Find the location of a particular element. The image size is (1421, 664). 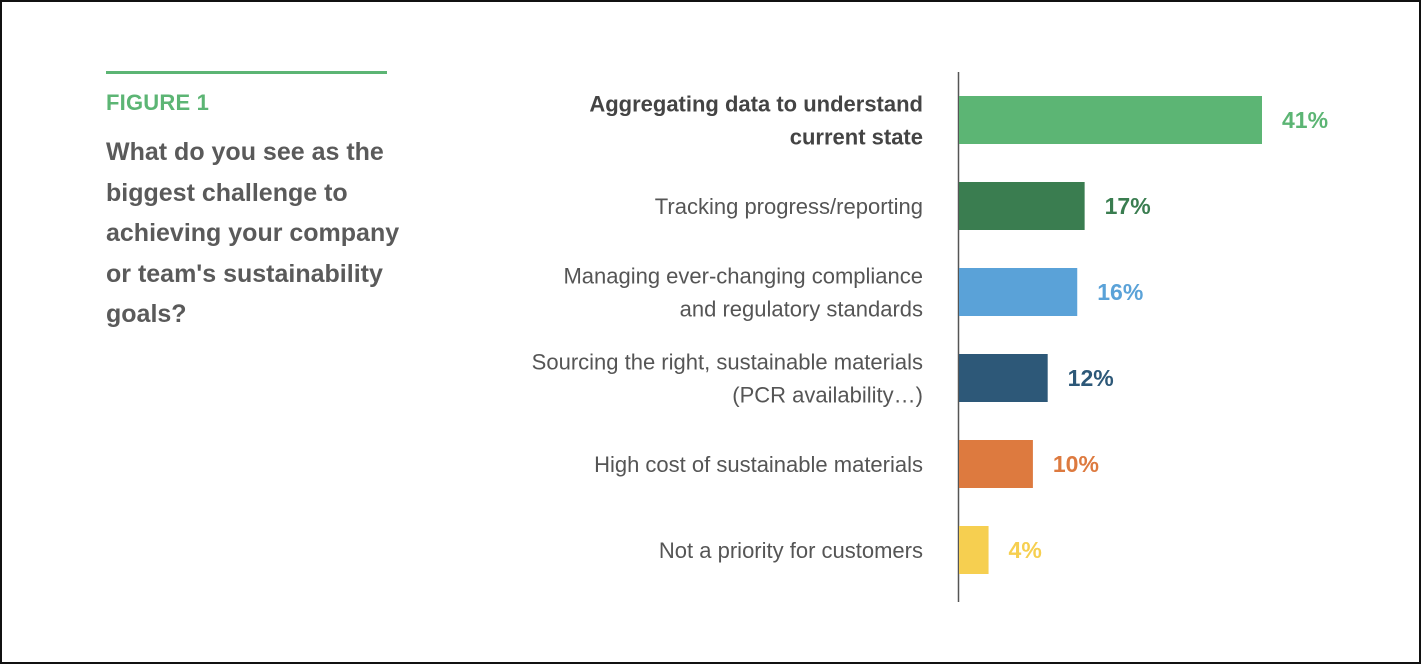

category-label-line: Tracking progress/reporting is located at coordinates (789, 206).